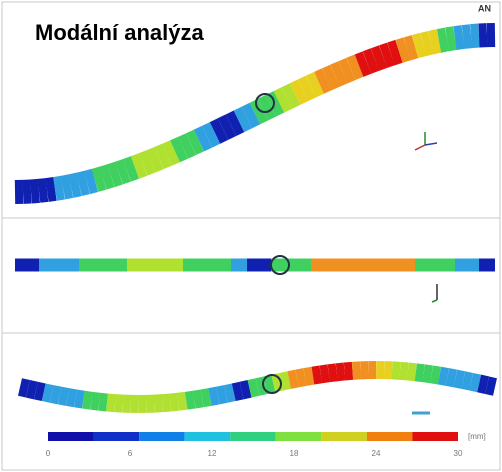 The width and height of the screenshot is (502, 472). I want to click on axis-triad, so click(425, 273).